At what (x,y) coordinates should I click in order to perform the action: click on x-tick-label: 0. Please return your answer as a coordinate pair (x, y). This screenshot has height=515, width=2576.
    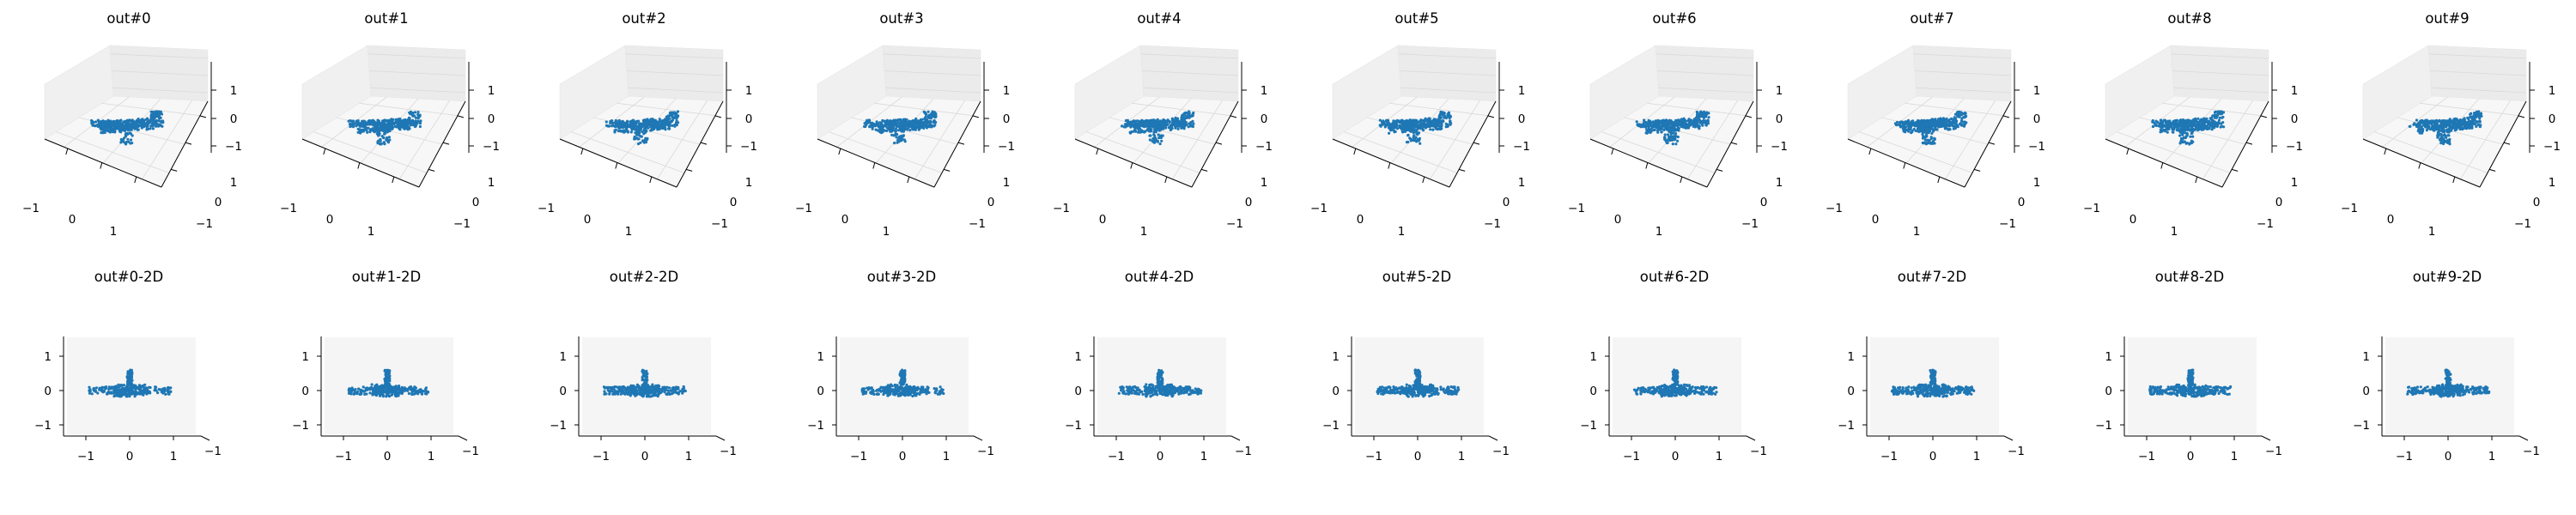
    Looking at the image, I should click on (388, 457).